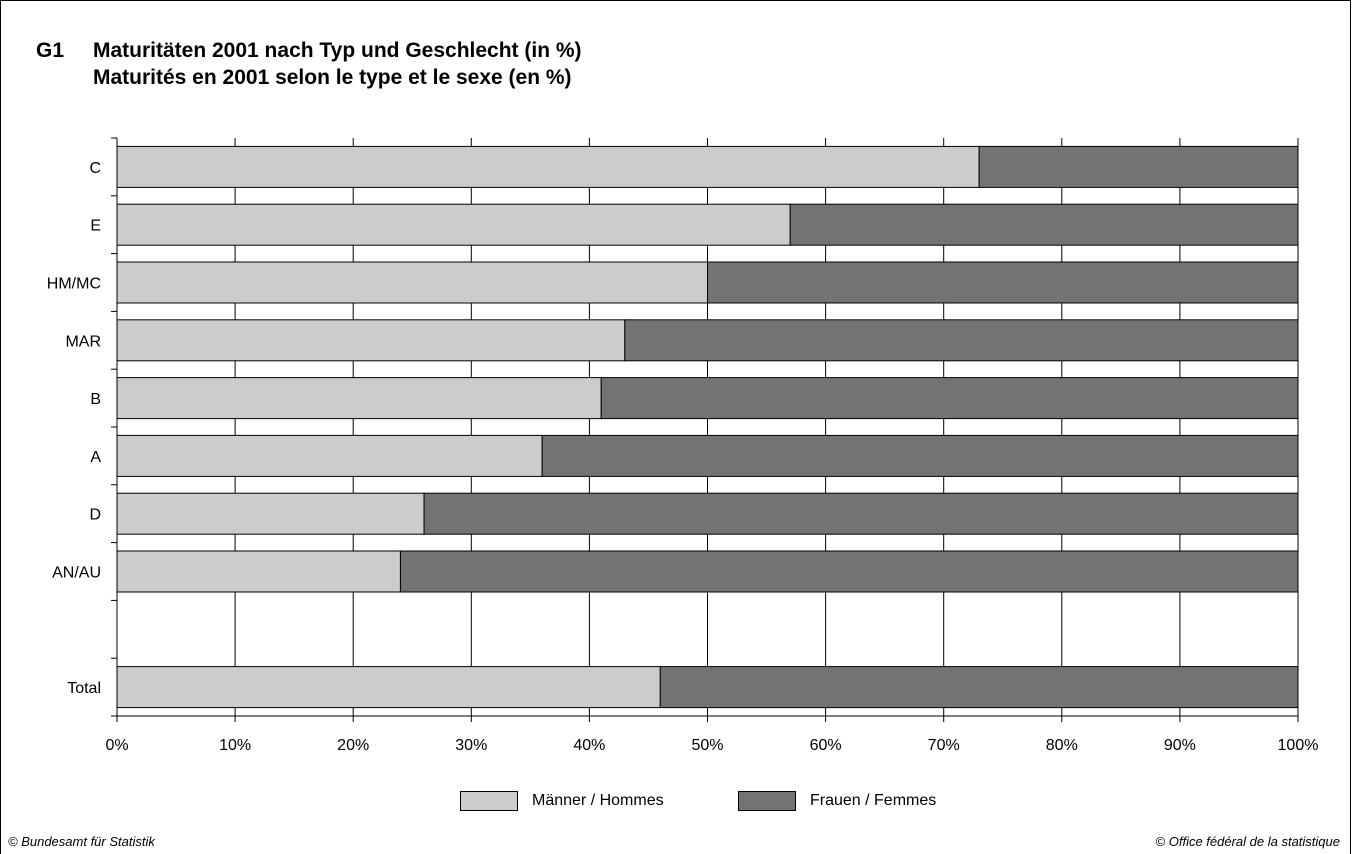 This screenshot has width=1352, height=854. Describe the element at coordinates (95, 226) in the screenshot. I see `y-category-label: E` at that location.